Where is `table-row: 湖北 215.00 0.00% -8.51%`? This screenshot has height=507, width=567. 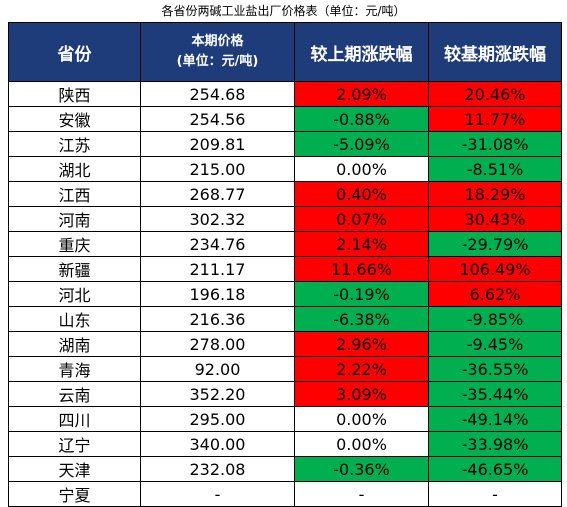
table-row: 湖北 215.00 0.00% -8.51% is located at coordinates (285, 169).